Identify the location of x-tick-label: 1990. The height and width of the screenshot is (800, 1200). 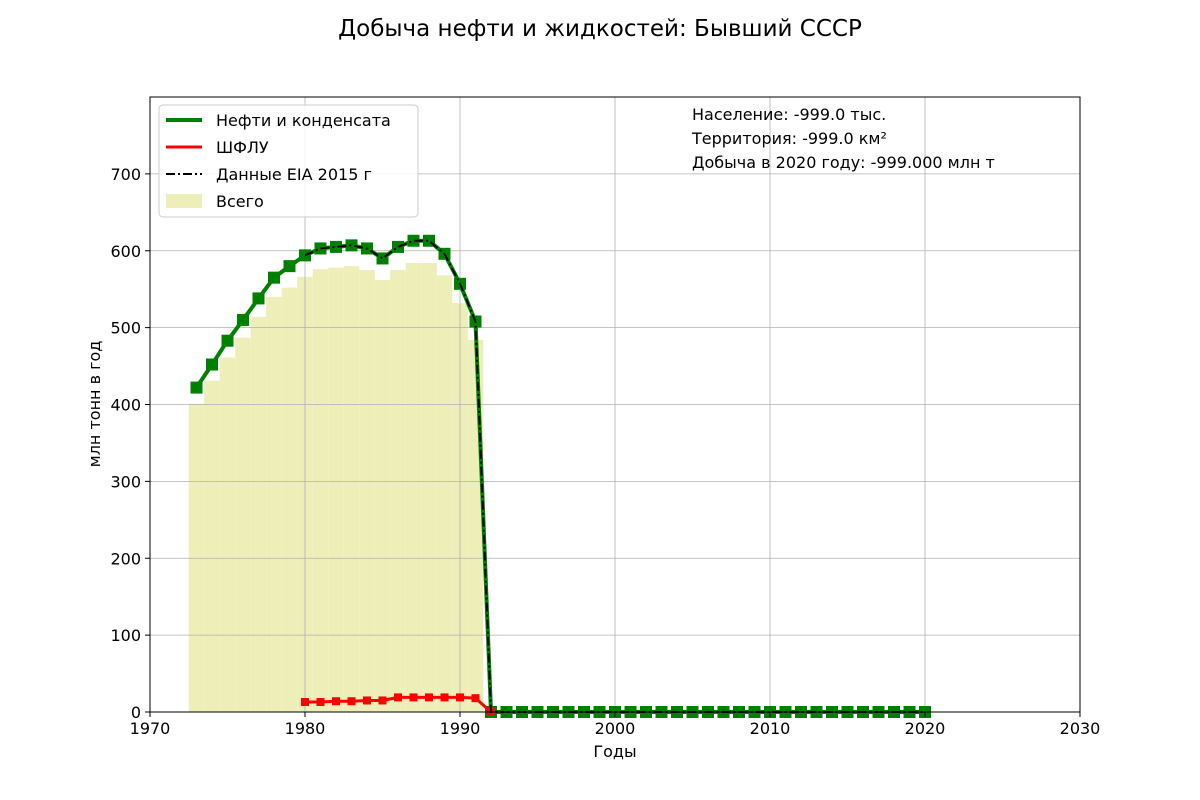
(460, 728).